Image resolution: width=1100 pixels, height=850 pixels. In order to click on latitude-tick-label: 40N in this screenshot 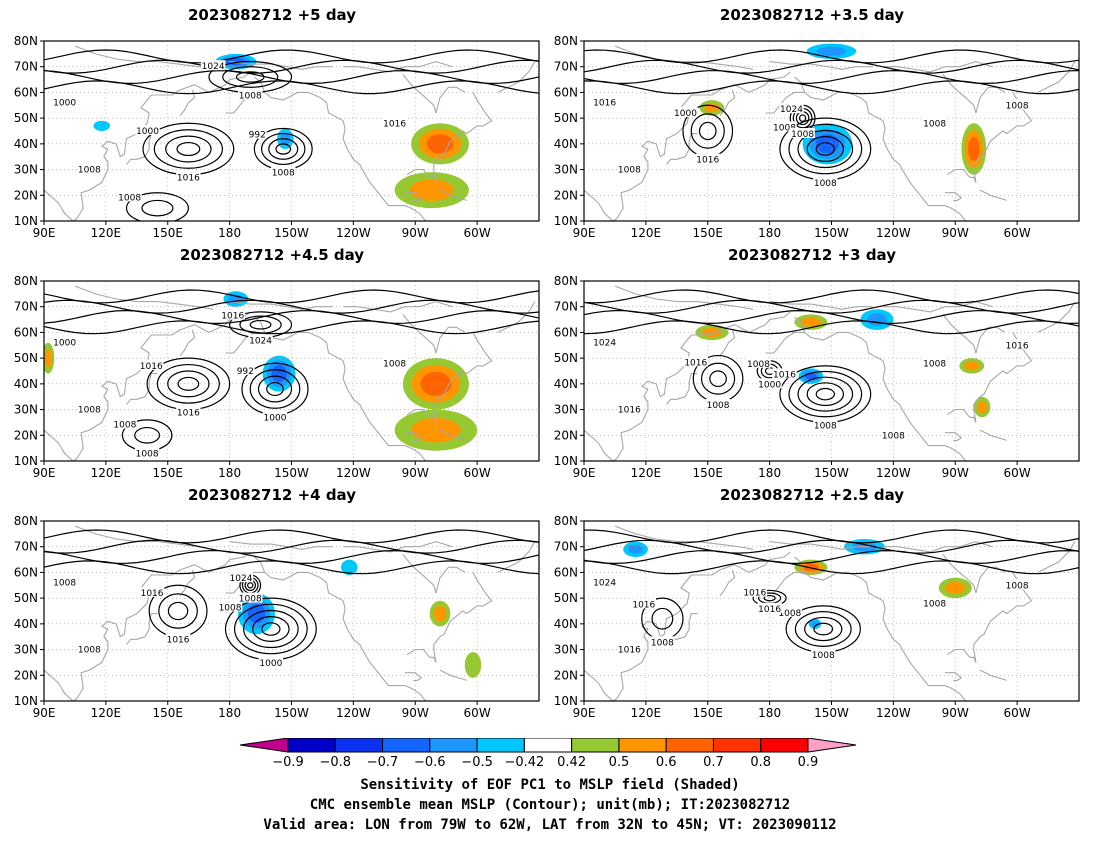, I will do `click(566, 384)`.